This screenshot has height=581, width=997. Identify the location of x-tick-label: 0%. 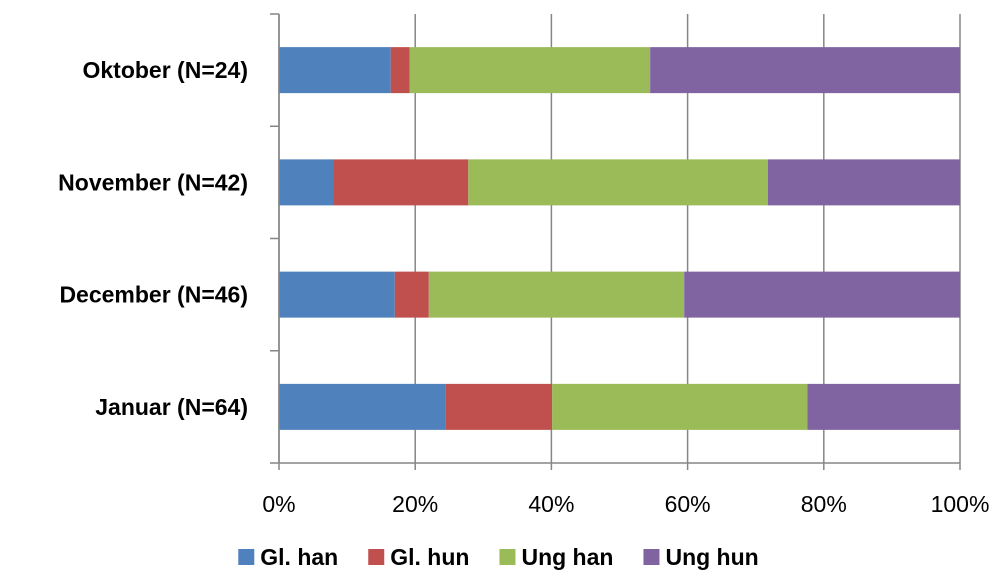
(278, 504).